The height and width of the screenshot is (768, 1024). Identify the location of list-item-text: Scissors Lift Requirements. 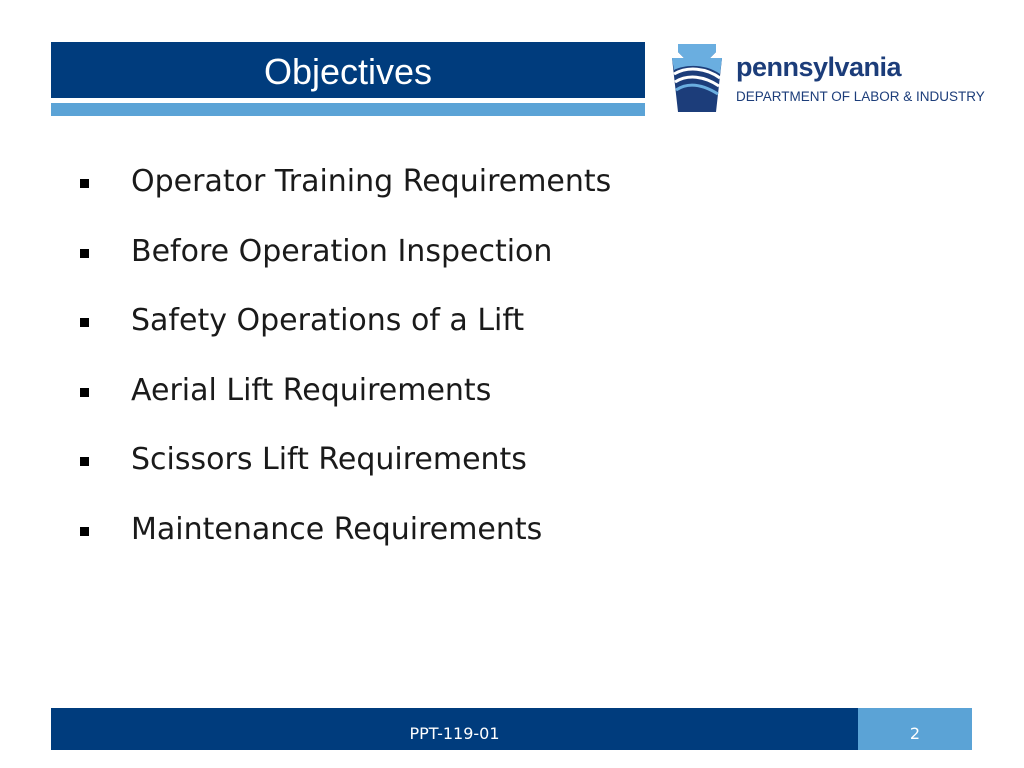
(329, 459).